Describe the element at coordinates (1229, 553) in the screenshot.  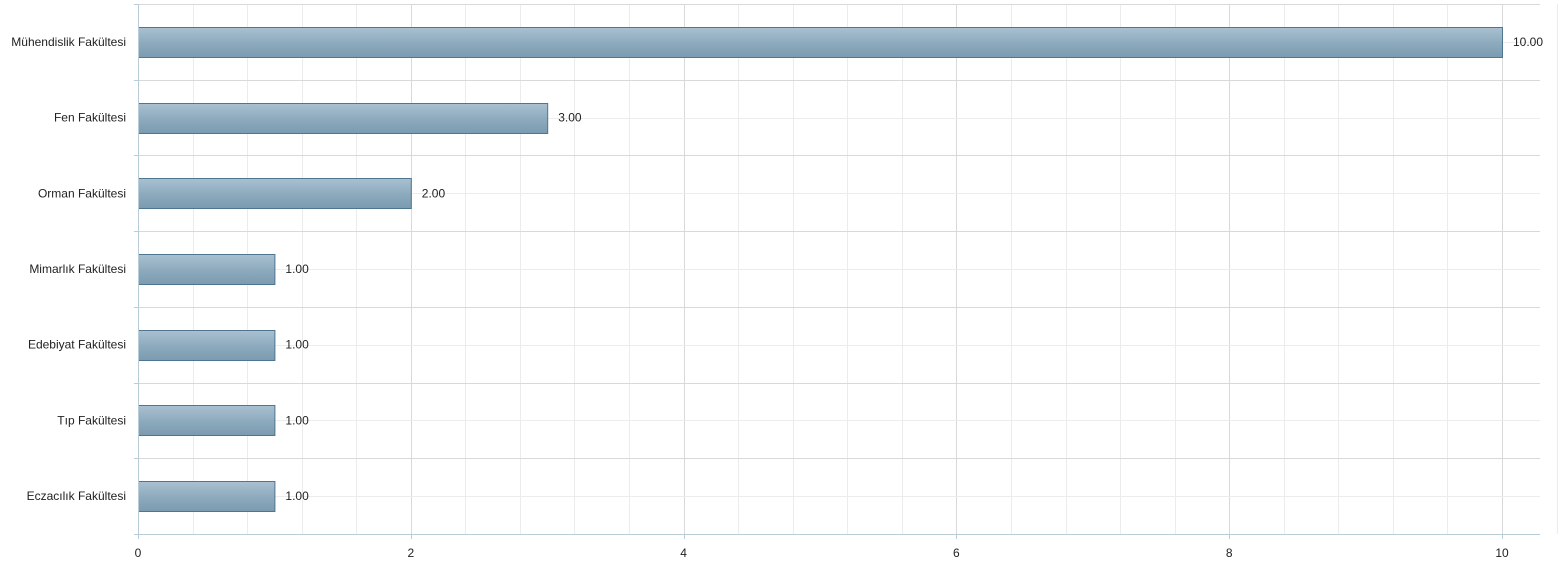
I see `x-tick-label-4: 8` at that location.